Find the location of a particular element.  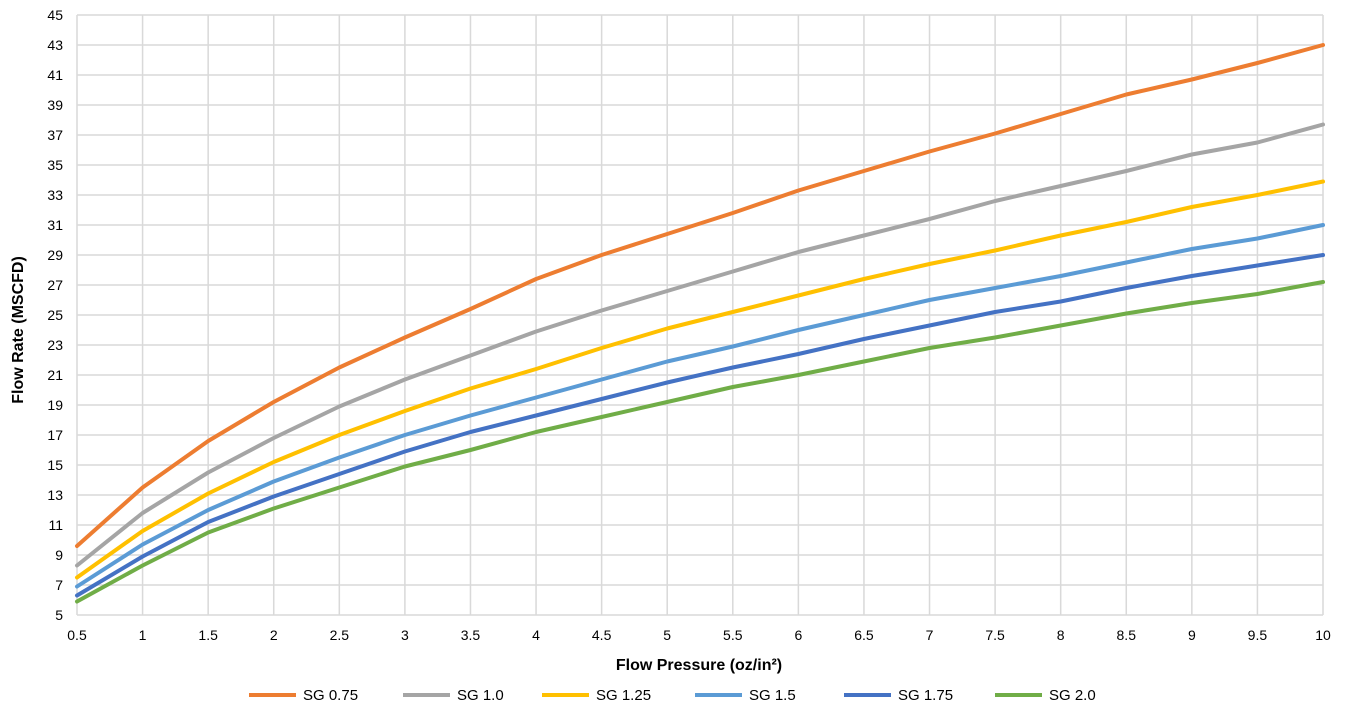

x-tick-label: 4 is located at coordinates (536, 635).